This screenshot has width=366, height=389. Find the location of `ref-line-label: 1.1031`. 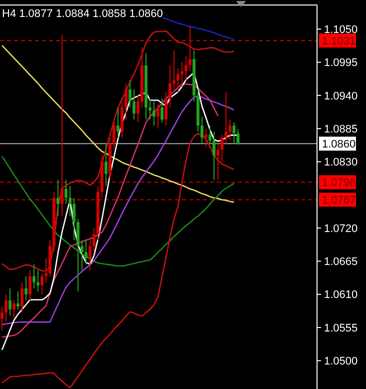

ref-line-label: 1.1031 is located at coordinates (339, 41).